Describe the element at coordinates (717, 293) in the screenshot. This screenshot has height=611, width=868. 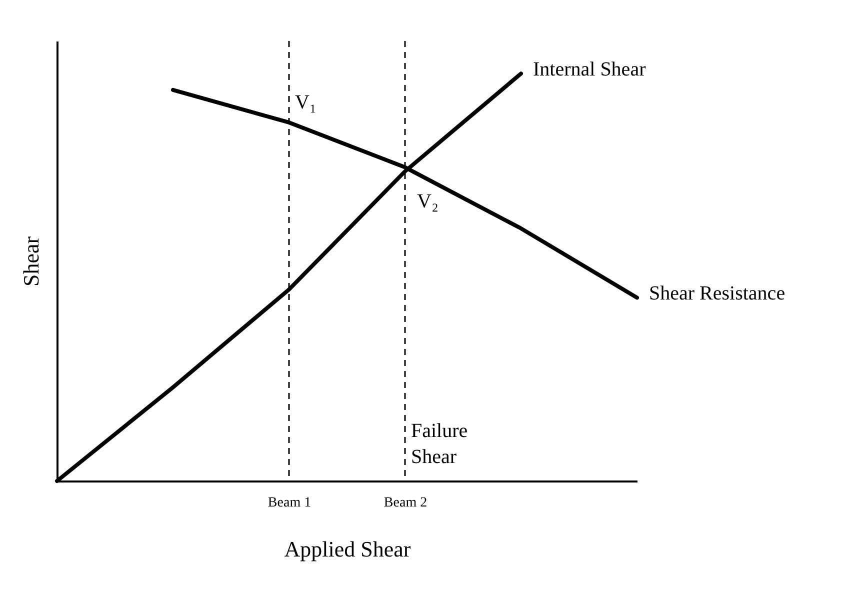
I see `series-label: Shear Resistance` at that location.